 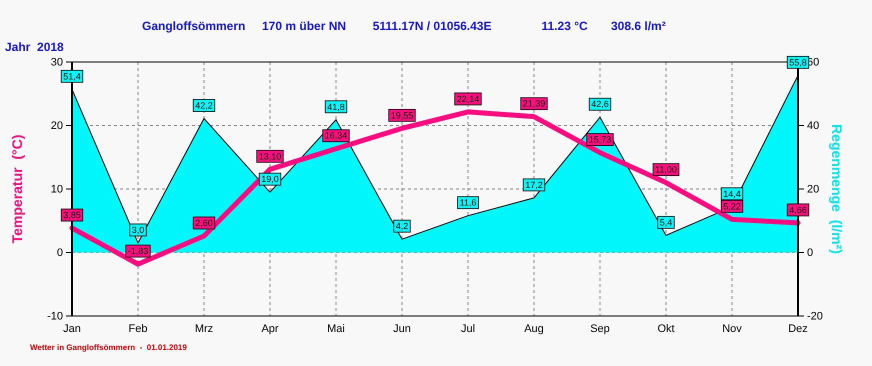 What do you see at coordinates (813, 190) in the screenshot?
I see `y2-tick-label: 20` at bounding box center [813, 190].